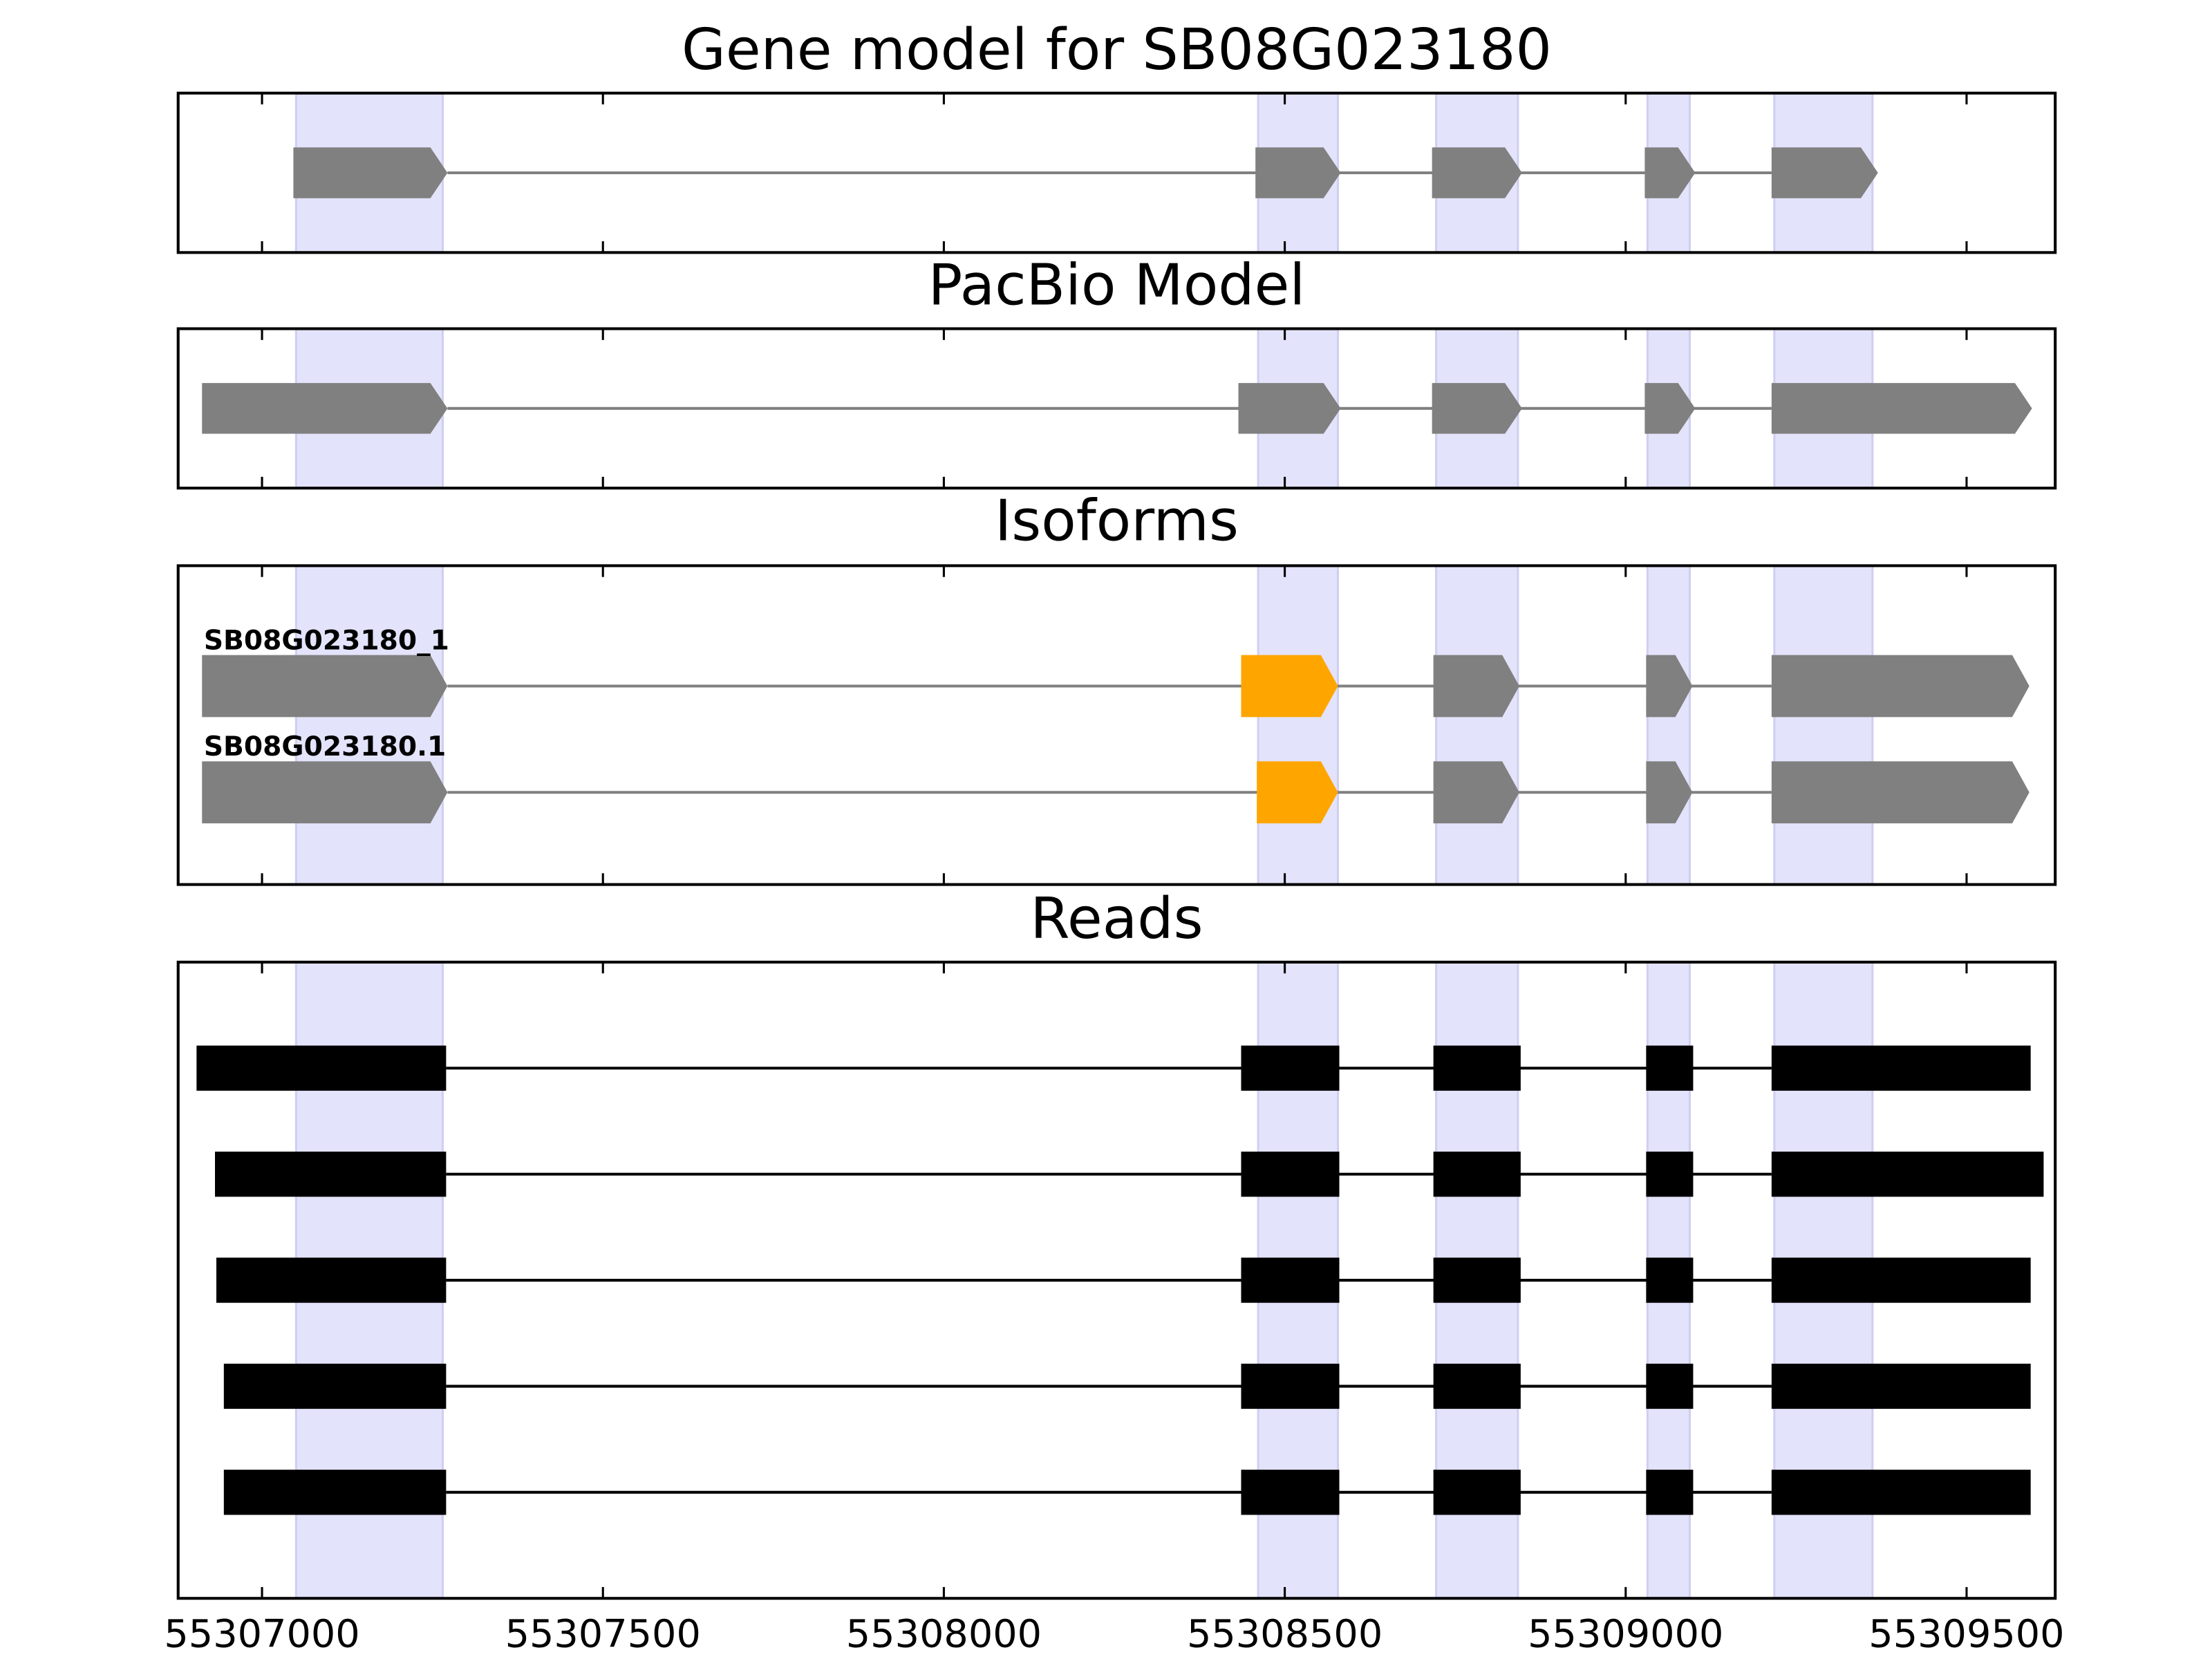 Image resolution: width=2212 pixels, height=1659 pixels. What do you see at coordinates (1625, 1635) in the screenshot?
I see `x-tick-label: 55309000` at bounding box center [1625, 1635].